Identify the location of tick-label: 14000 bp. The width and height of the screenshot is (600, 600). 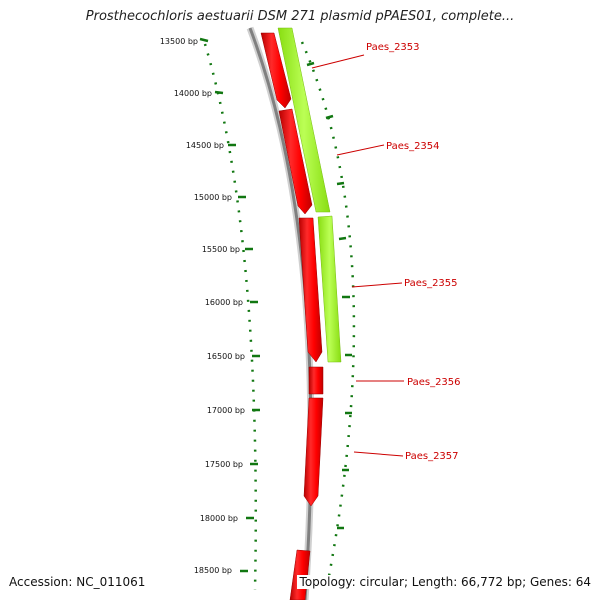
(193, 93).